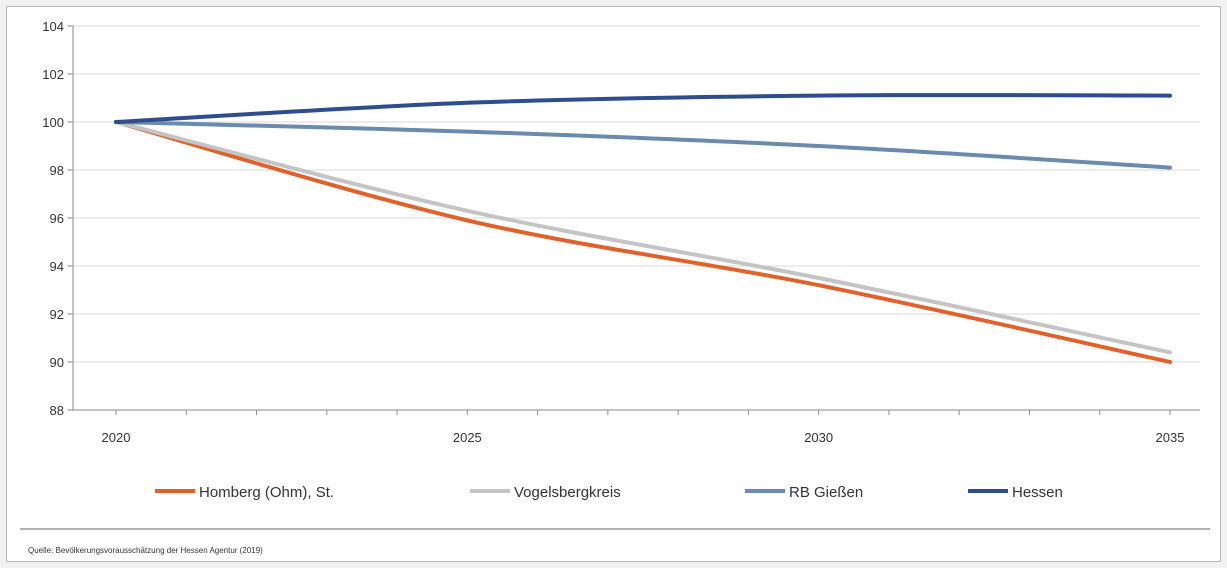  What do you see at coordinates (57, 314) in the screenshot?
I see `y-tick-label: 92` at bounding box center [57, 314].